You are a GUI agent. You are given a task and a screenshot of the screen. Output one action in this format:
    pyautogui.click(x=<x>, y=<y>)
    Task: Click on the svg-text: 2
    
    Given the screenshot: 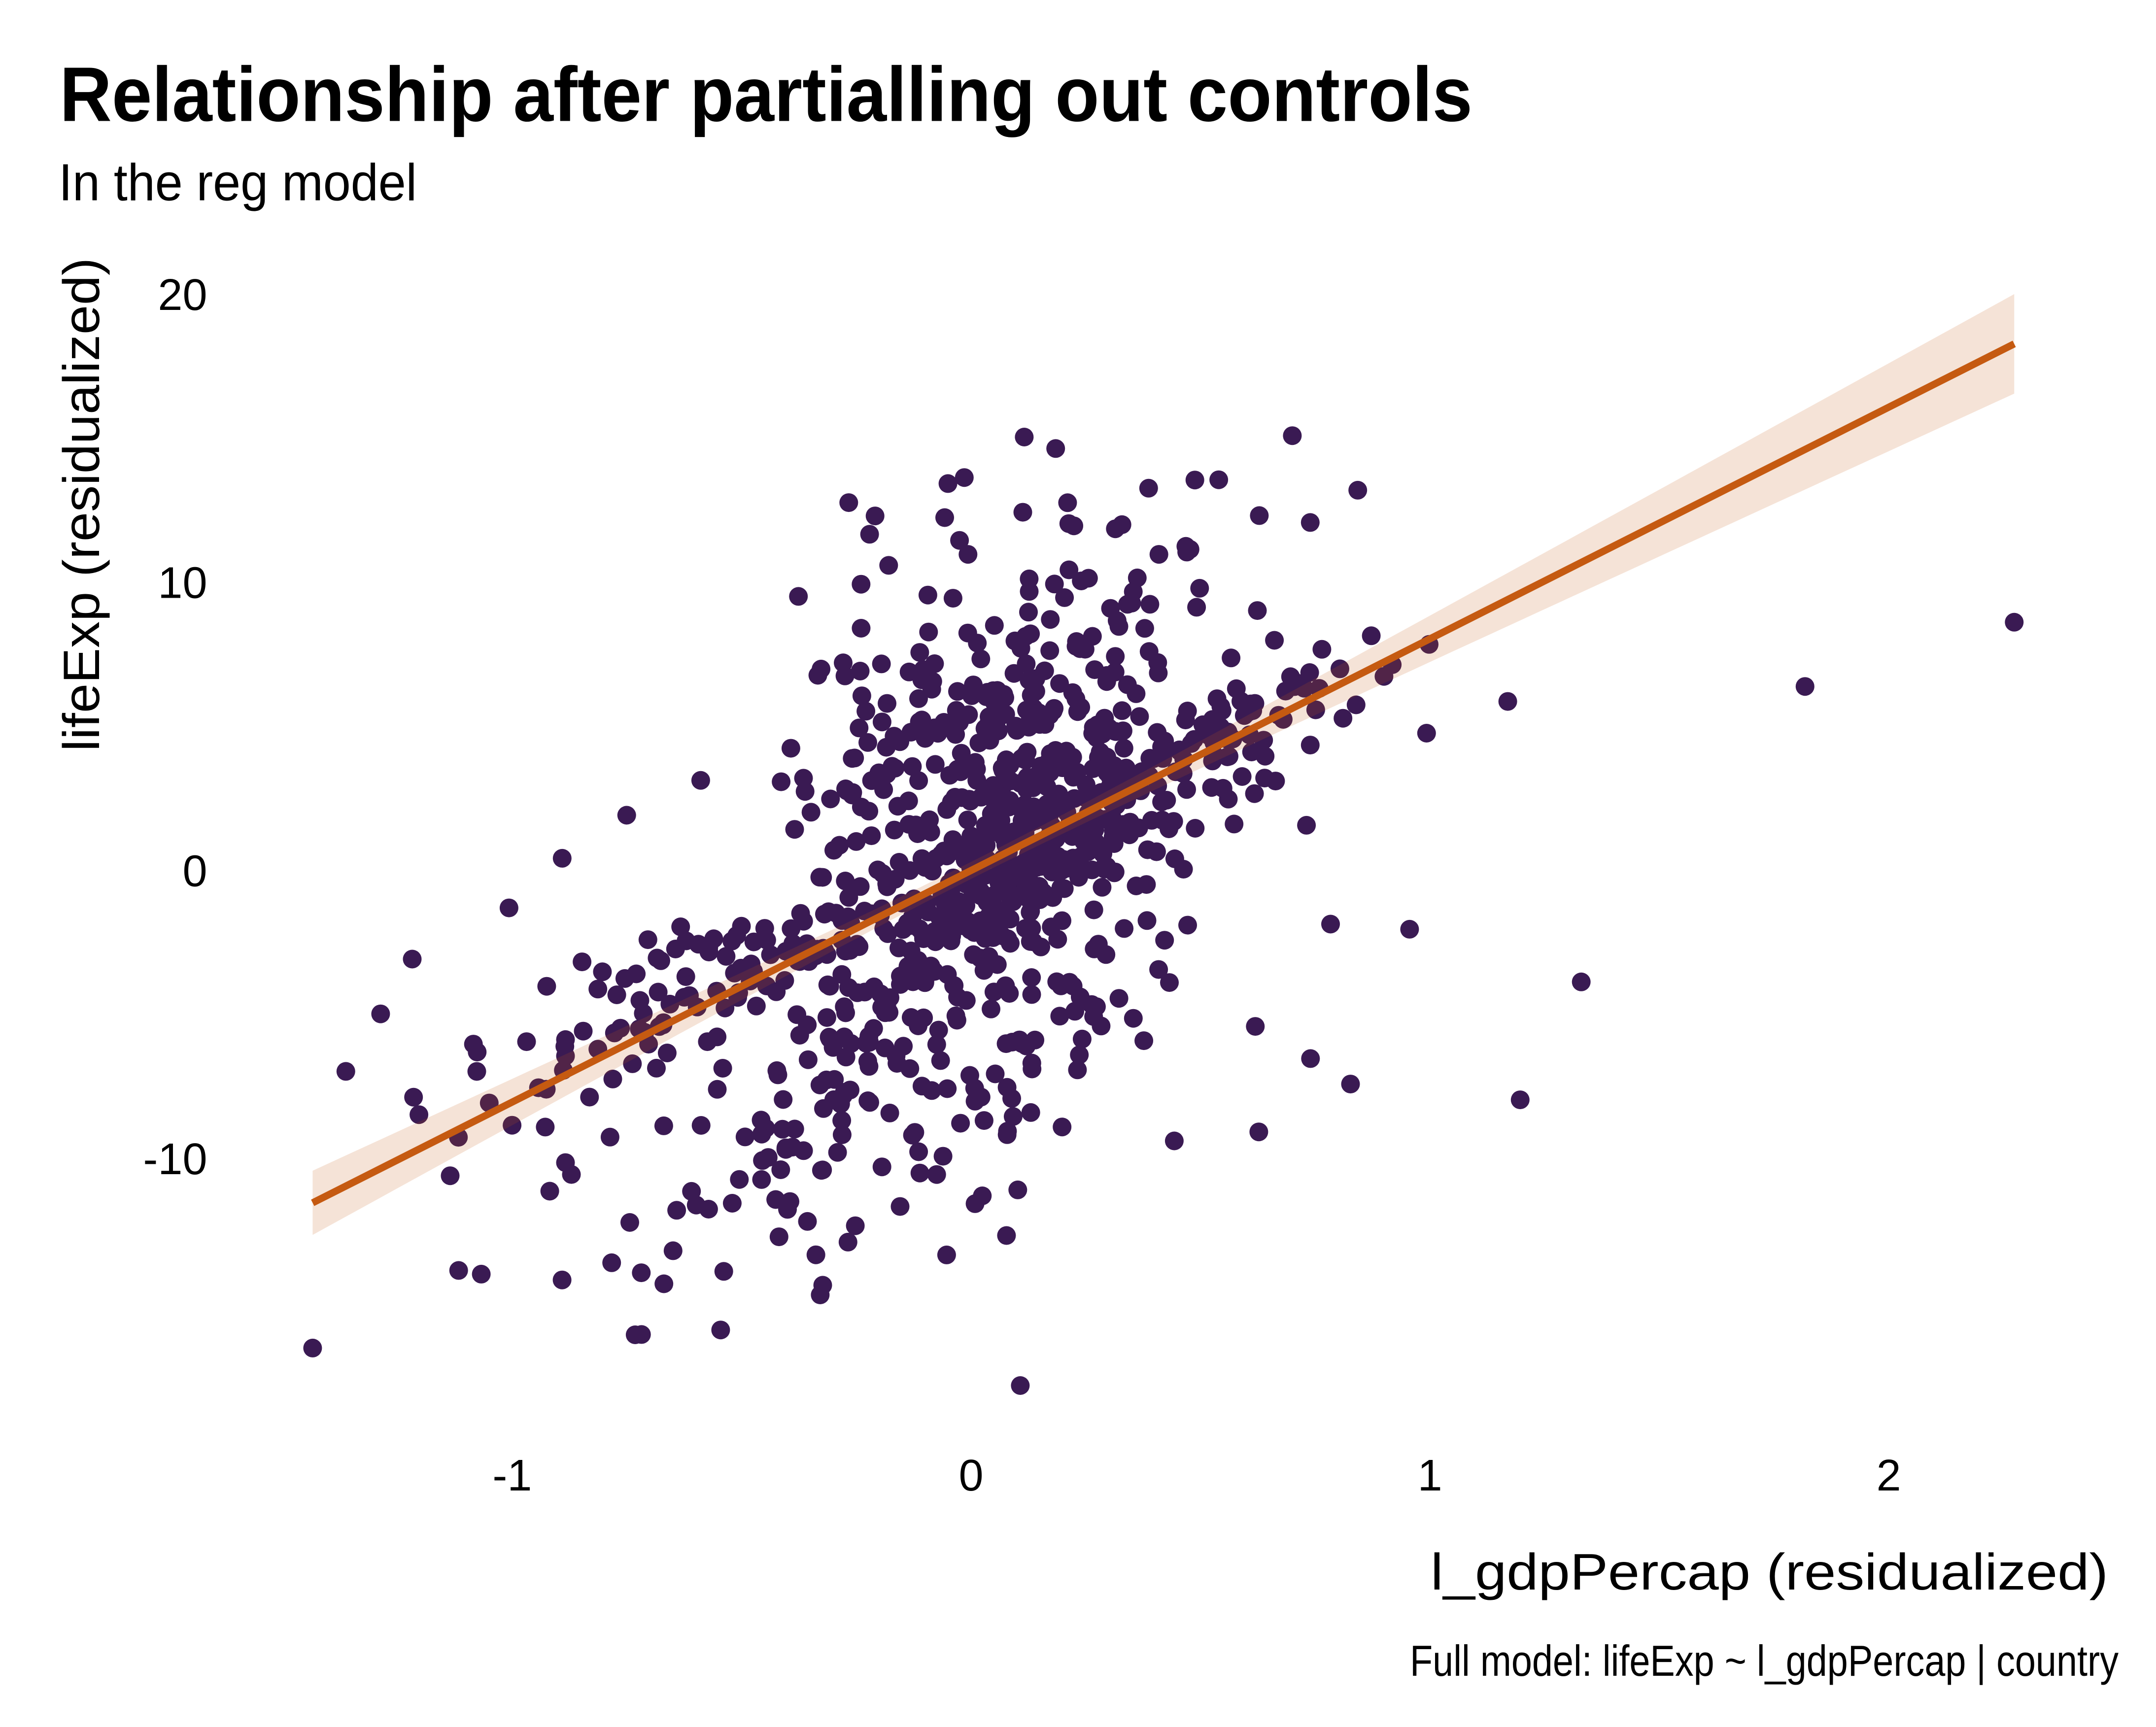 What is the action you would take?
    pyautogui.click(x=1889, y=1475)
    